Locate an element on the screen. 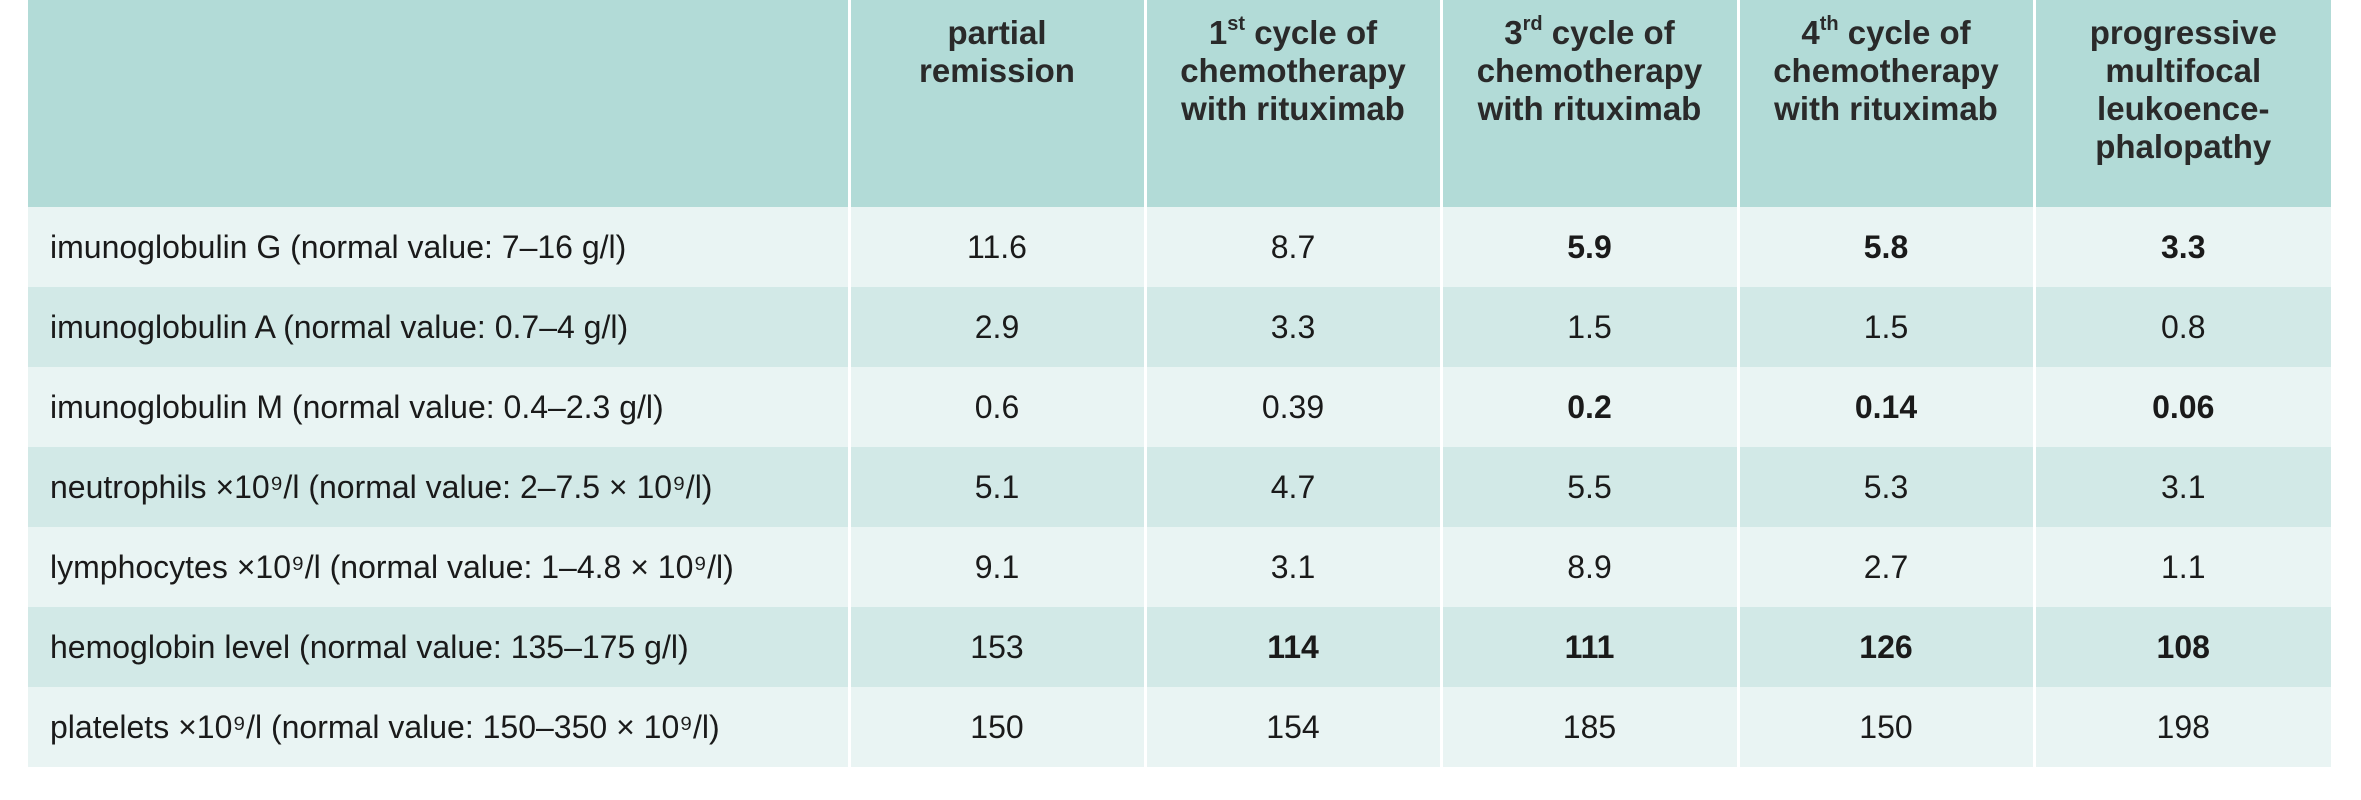  table-cell-value: 5.8 is located at coordinates (1885, 247).